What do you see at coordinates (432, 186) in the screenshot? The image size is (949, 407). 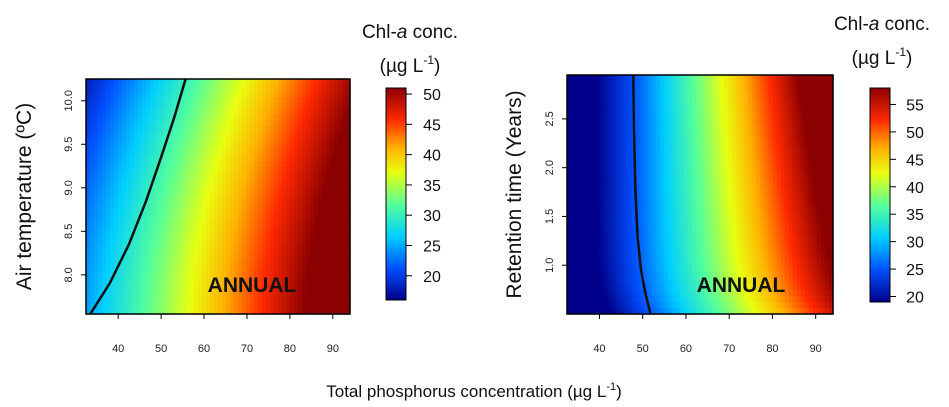 I see `colorbar-tick-label: 35` at bounding box center [432, 186].